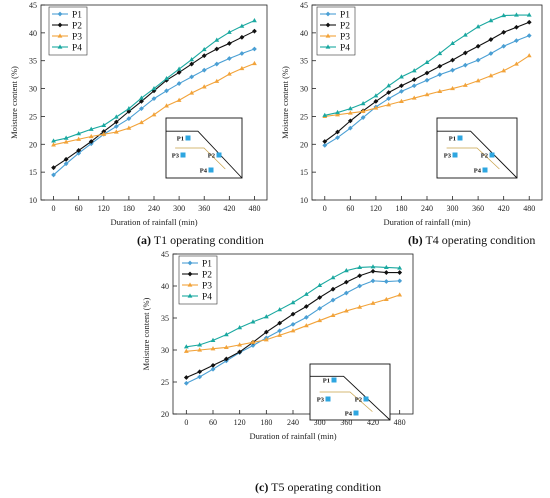 This screenshot has height=498, width=550. What do you see at coordinates (293, 422) in the screenshot?
I see `x-tick-label: 240` at bounding box center [293, 422].